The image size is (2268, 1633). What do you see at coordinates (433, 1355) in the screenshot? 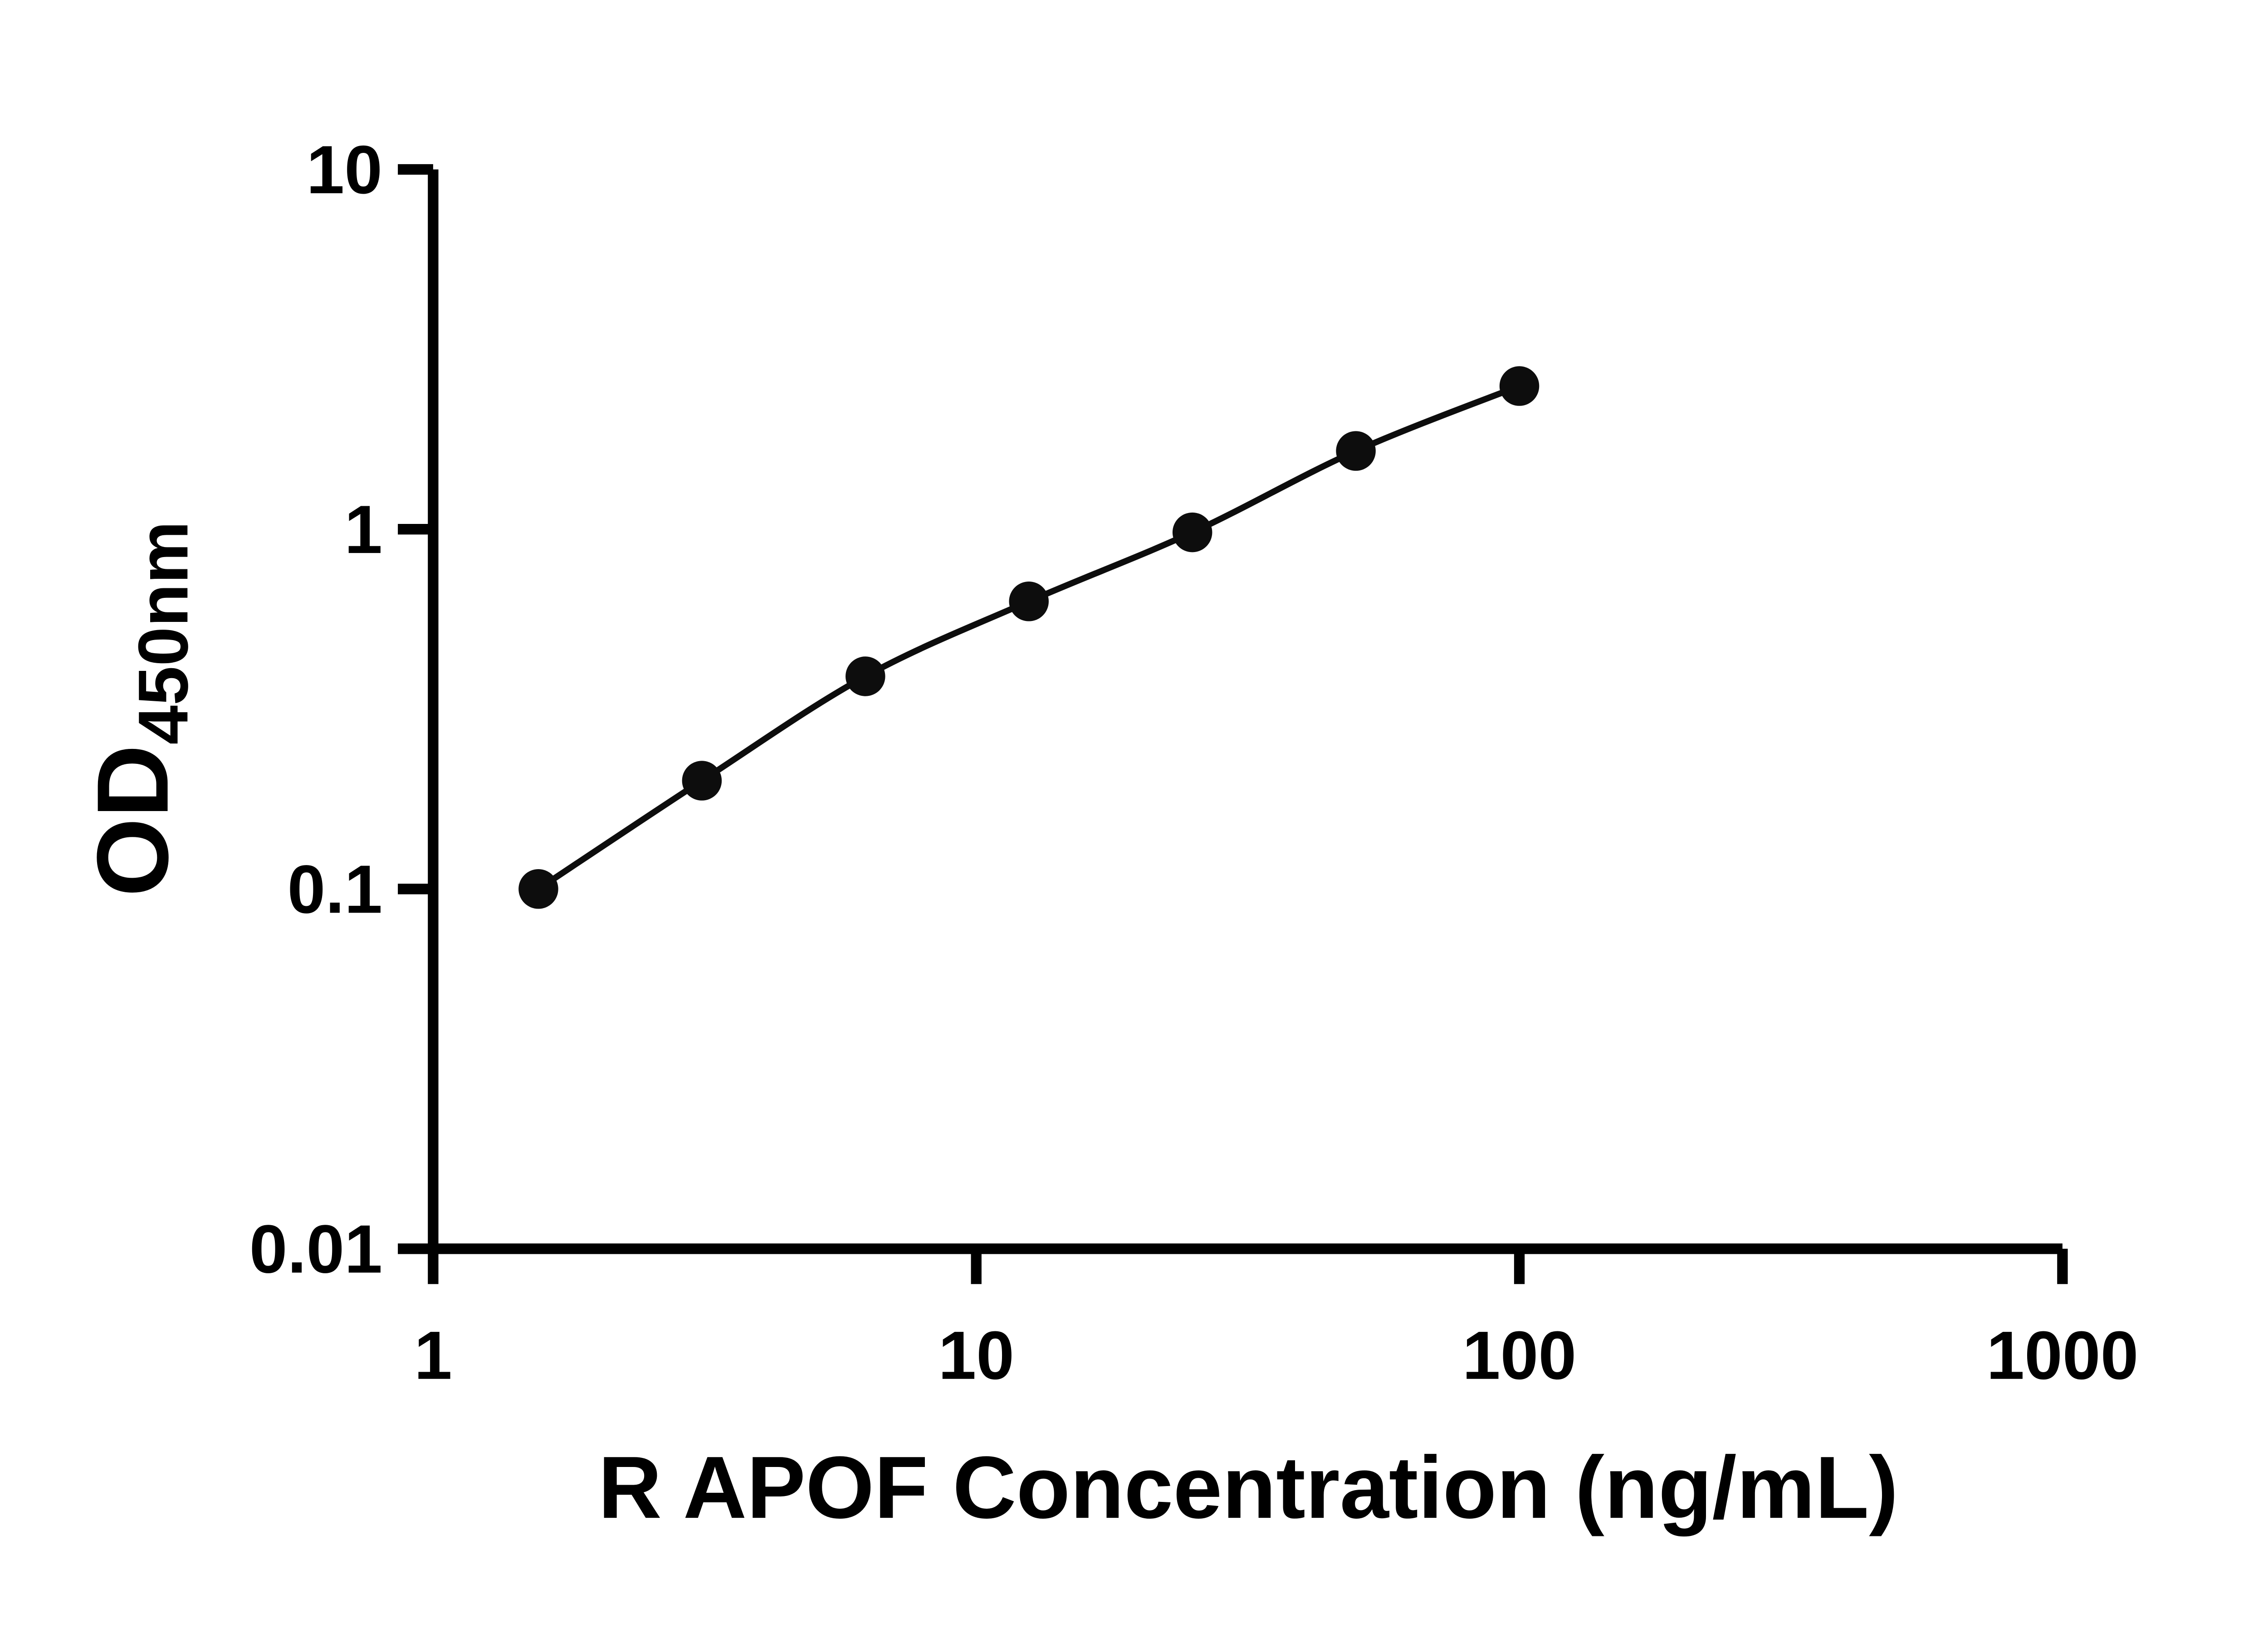
I see `x-tick-label: 1` at bounding box center [433, 1355].